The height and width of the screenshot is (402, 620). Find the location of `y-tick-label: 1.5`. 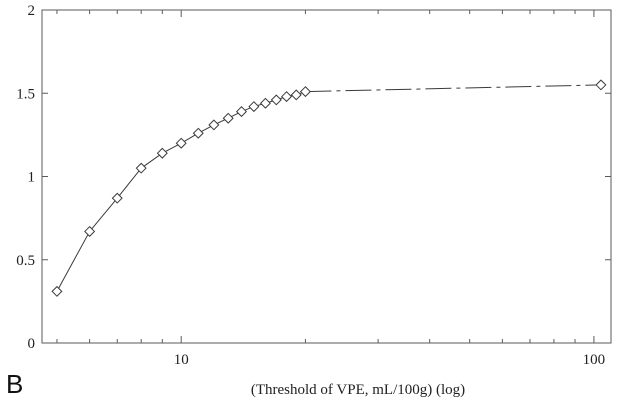

y-tick-label: 1.5 is located at coordinates (25, 94).